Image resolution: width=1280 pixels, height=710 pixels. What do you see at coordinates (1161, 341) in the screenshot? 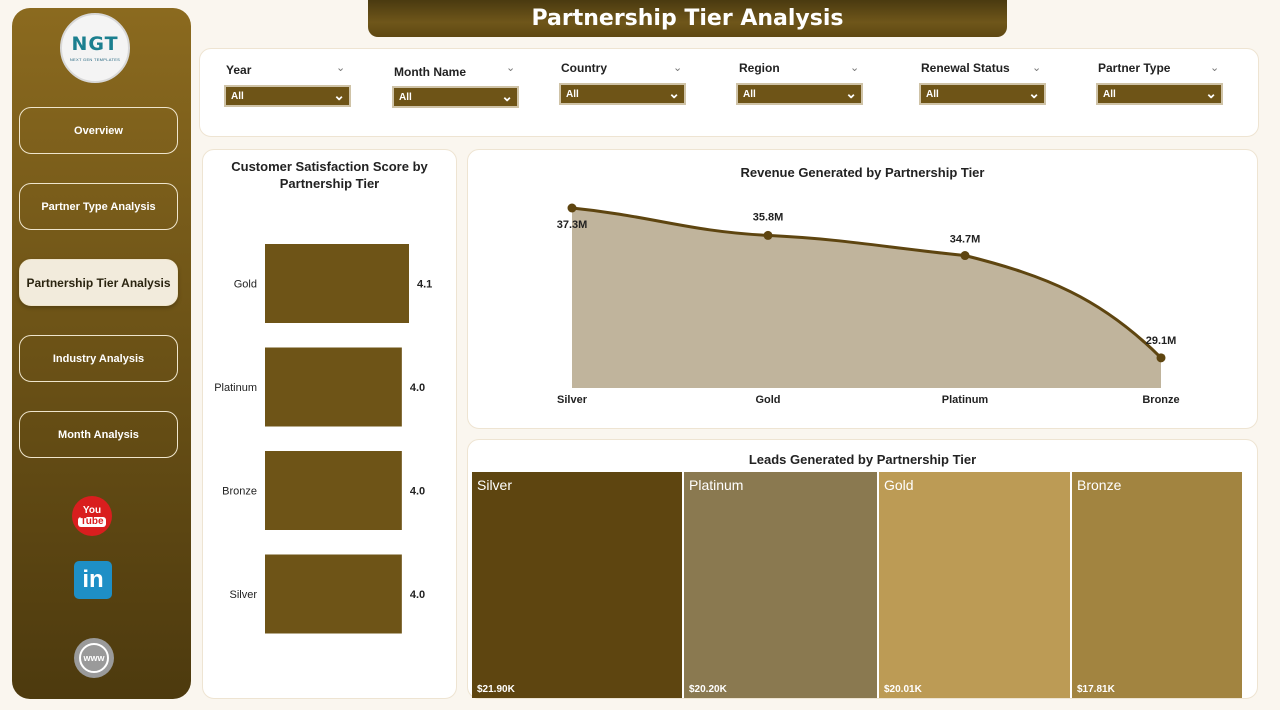
I see `revenue-value-label-bronze: 29.1M` at bounding box center [1161, 341].